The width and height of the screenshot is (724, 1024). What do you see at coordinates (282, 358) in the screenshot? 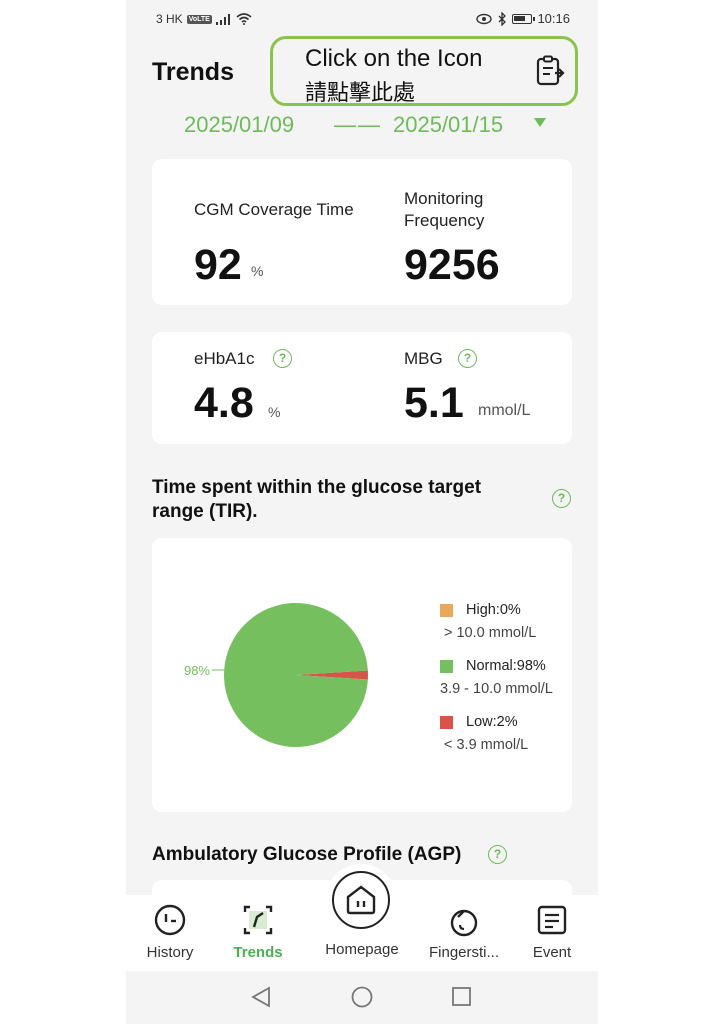
I see `ehba1c-help-icon: ?` at bounding box center [282, 358].